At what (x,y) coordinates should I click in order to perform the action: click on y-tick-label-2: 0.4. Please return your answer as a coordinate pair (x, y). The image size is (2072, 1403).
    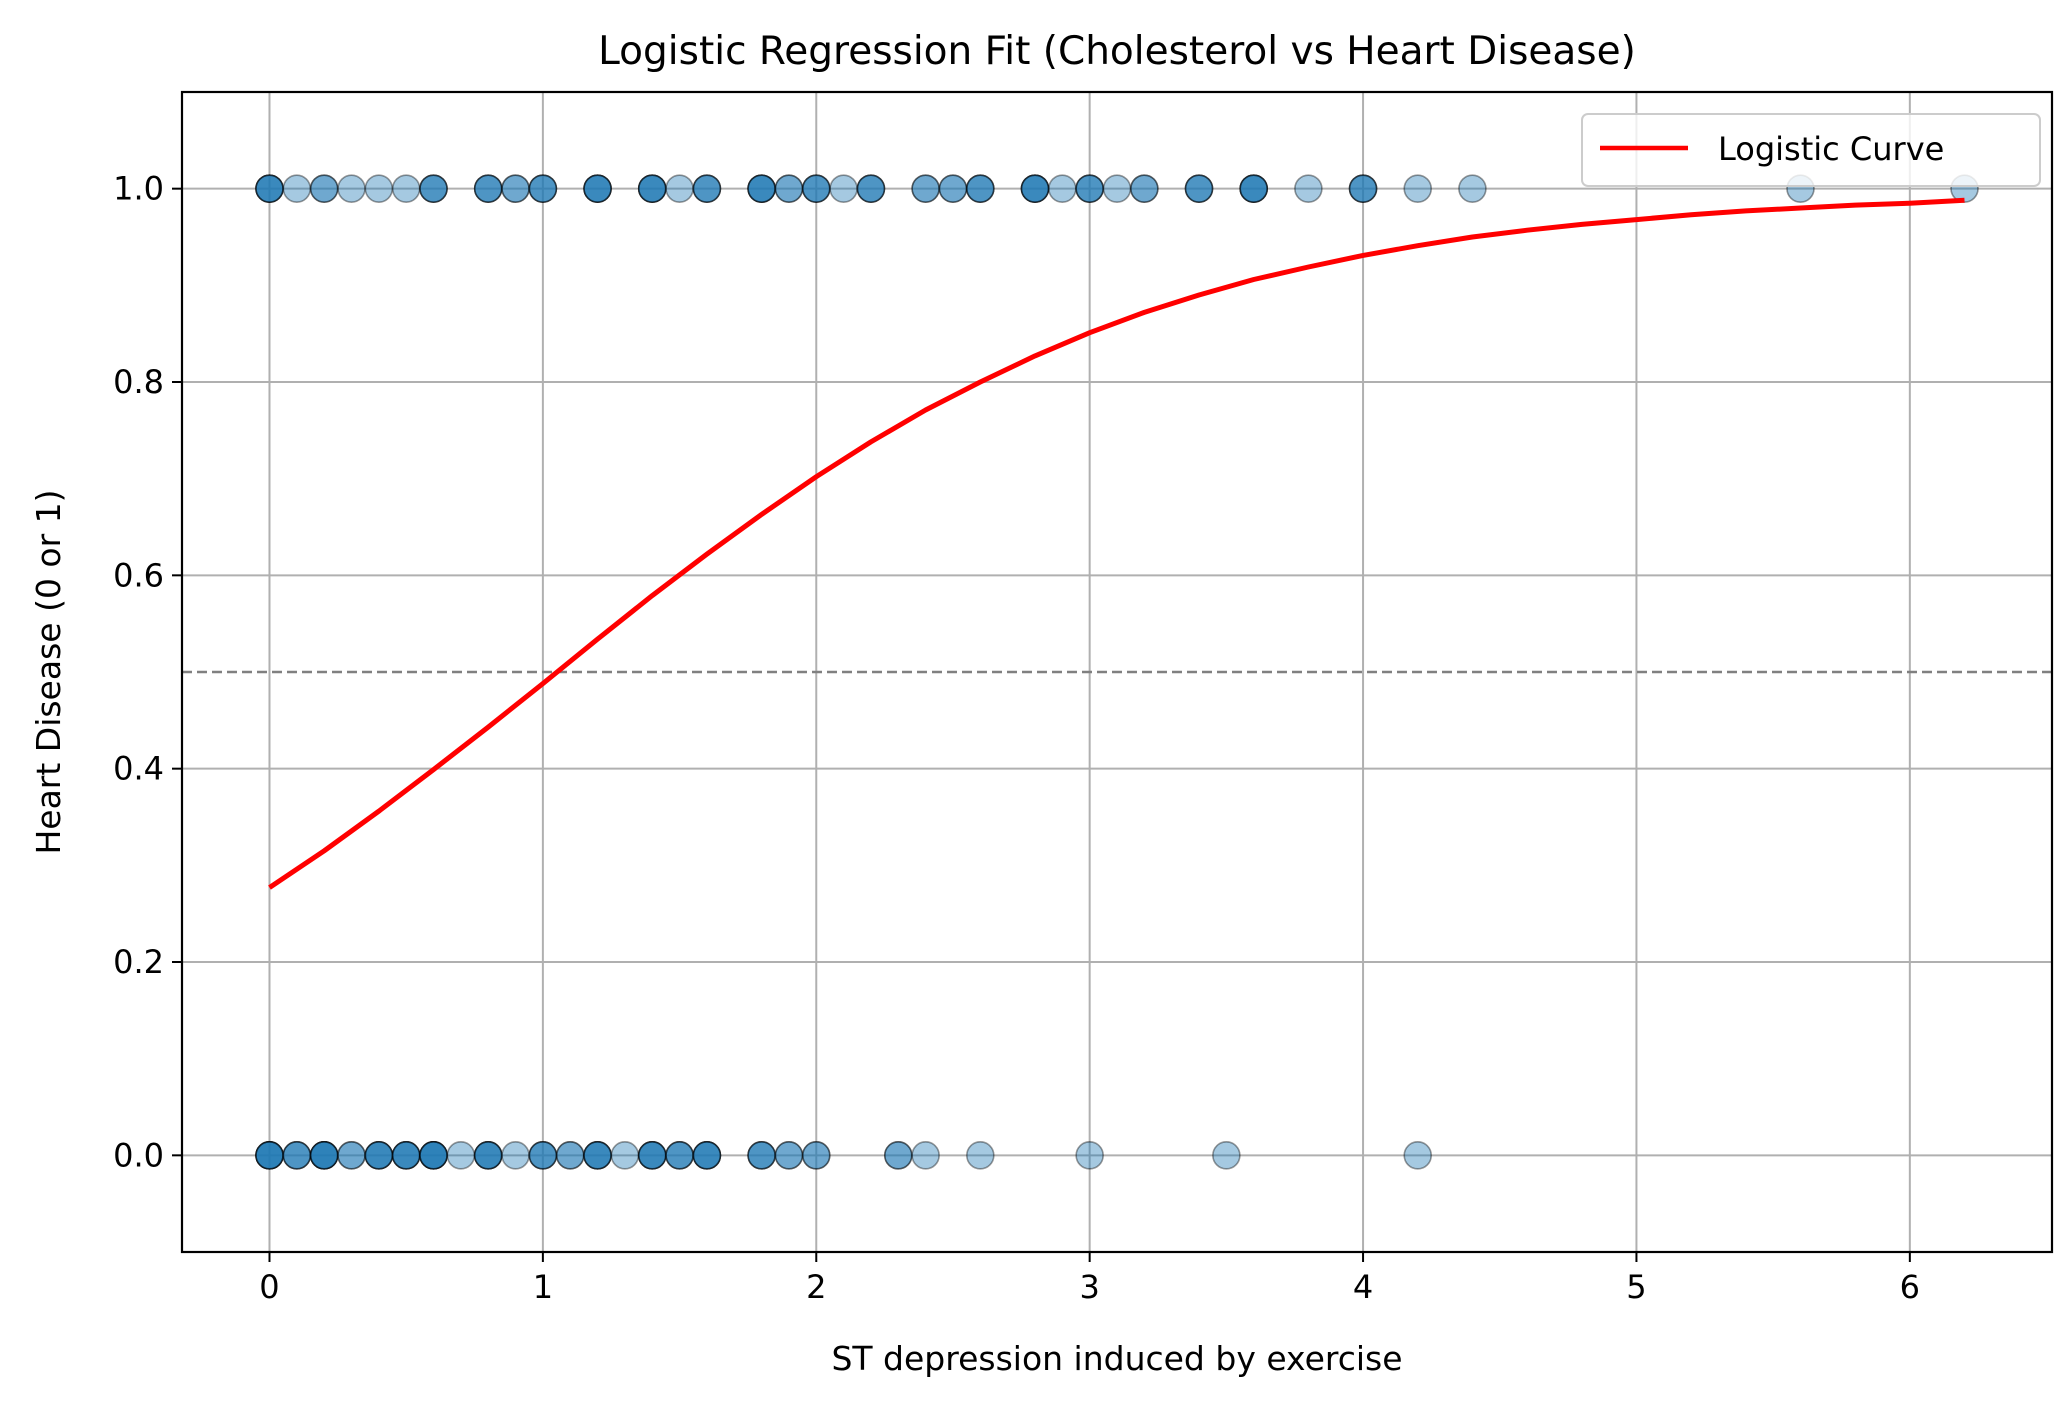
    Looking at the image, I should click on (138, 769).